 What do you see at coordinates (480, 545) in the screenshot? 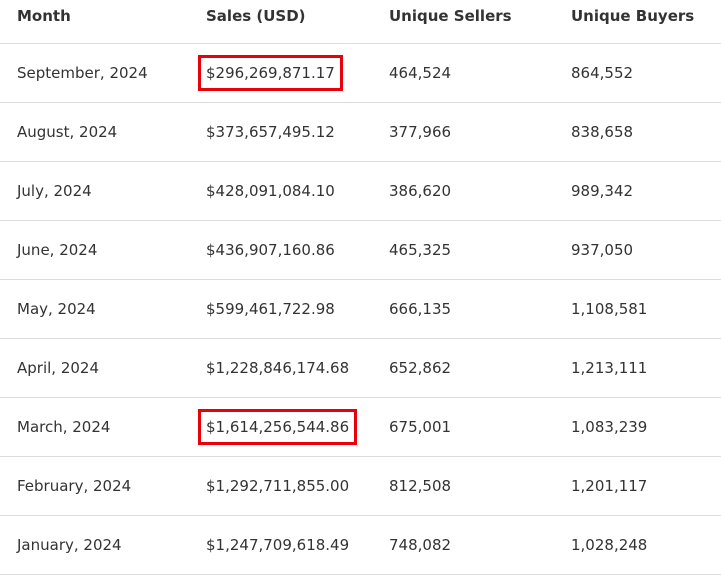
I see `table-cell: 748,082` at bounding box center [480, 545].